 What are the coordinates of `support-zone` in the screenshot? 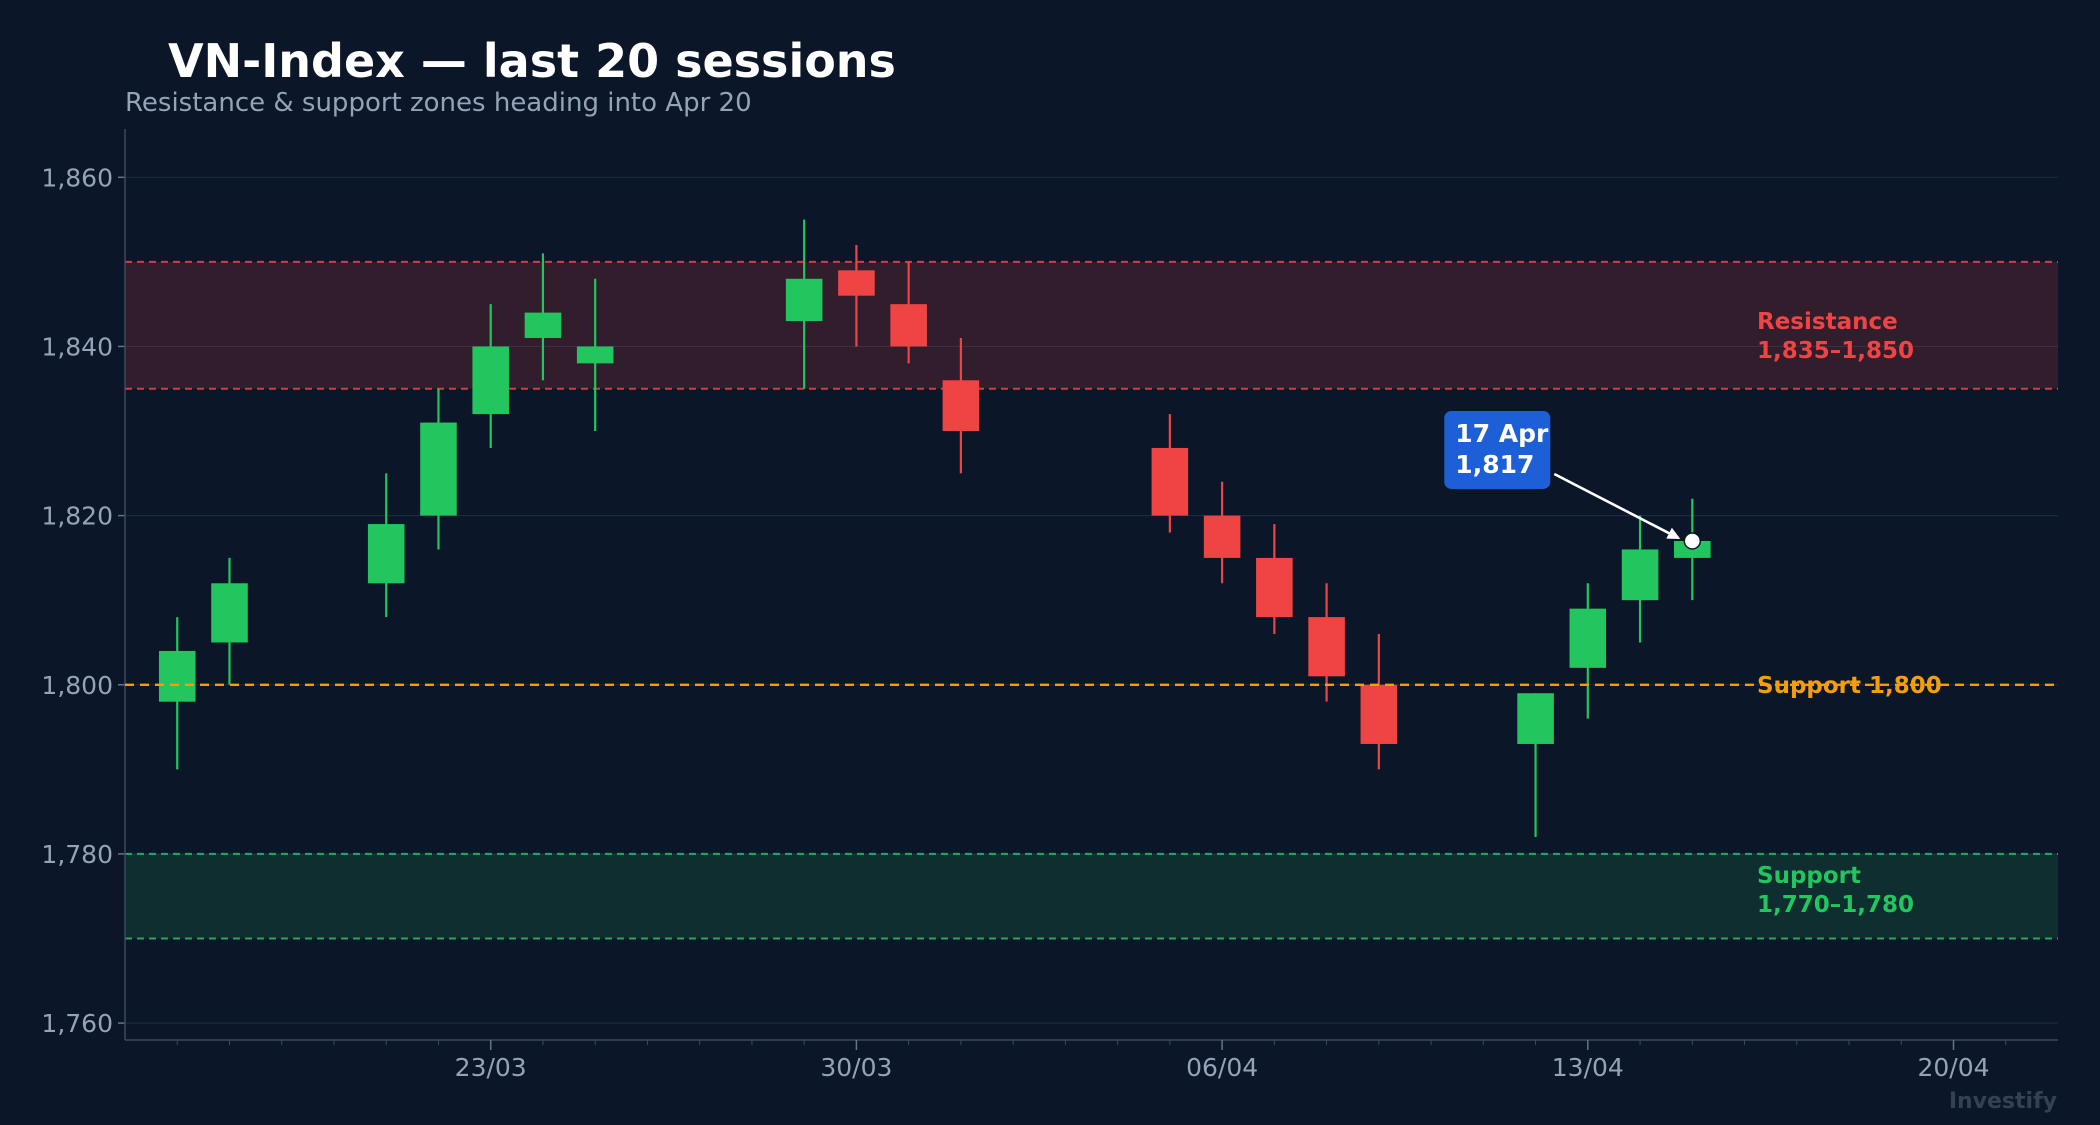 It's located at (1091, 896).